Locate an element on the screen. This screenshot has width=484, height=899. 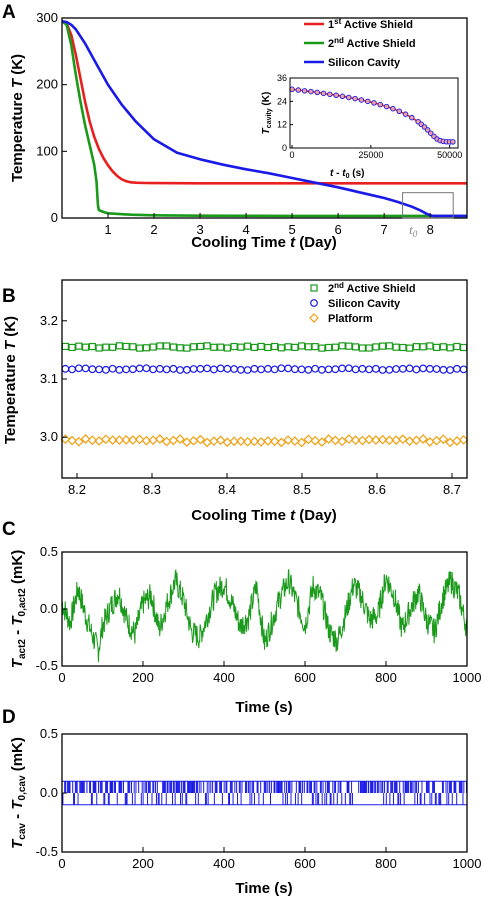
panel-a-x-tick-label: 4 is located at coordinates (245, 229).